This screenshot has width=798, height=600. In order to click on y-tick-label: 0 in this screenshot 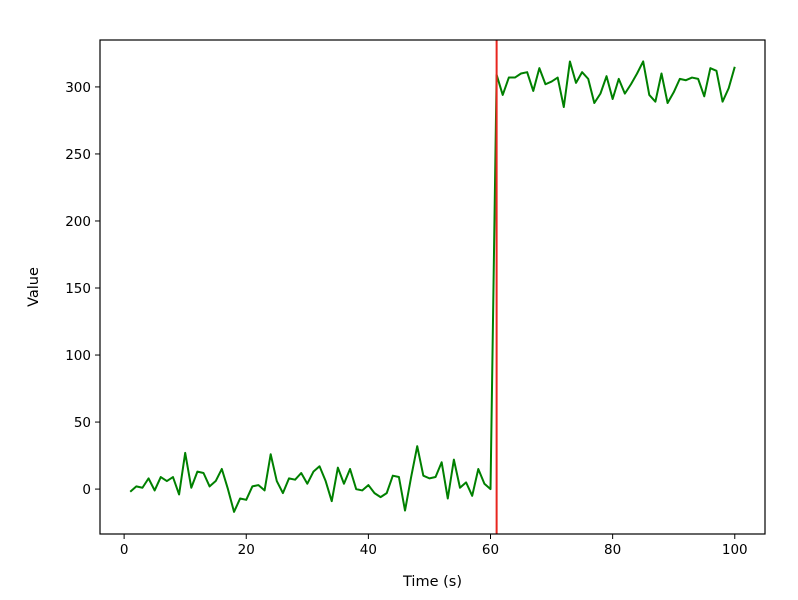, I will do `click(86, 490)`.